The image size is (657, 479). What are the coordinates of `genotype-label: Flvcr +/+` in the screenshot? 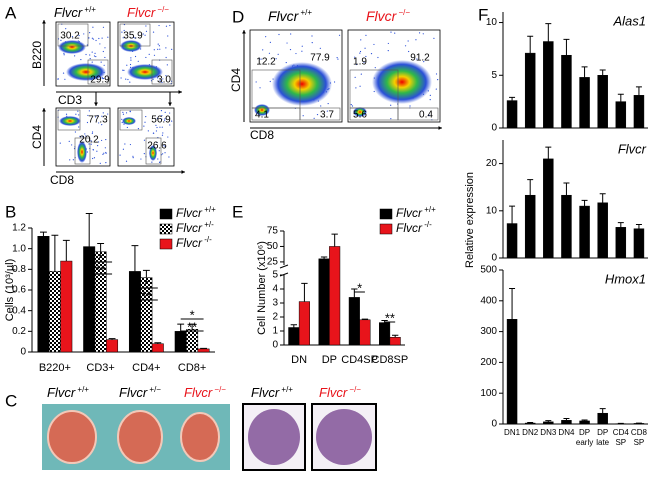 It's located at (75, 12).